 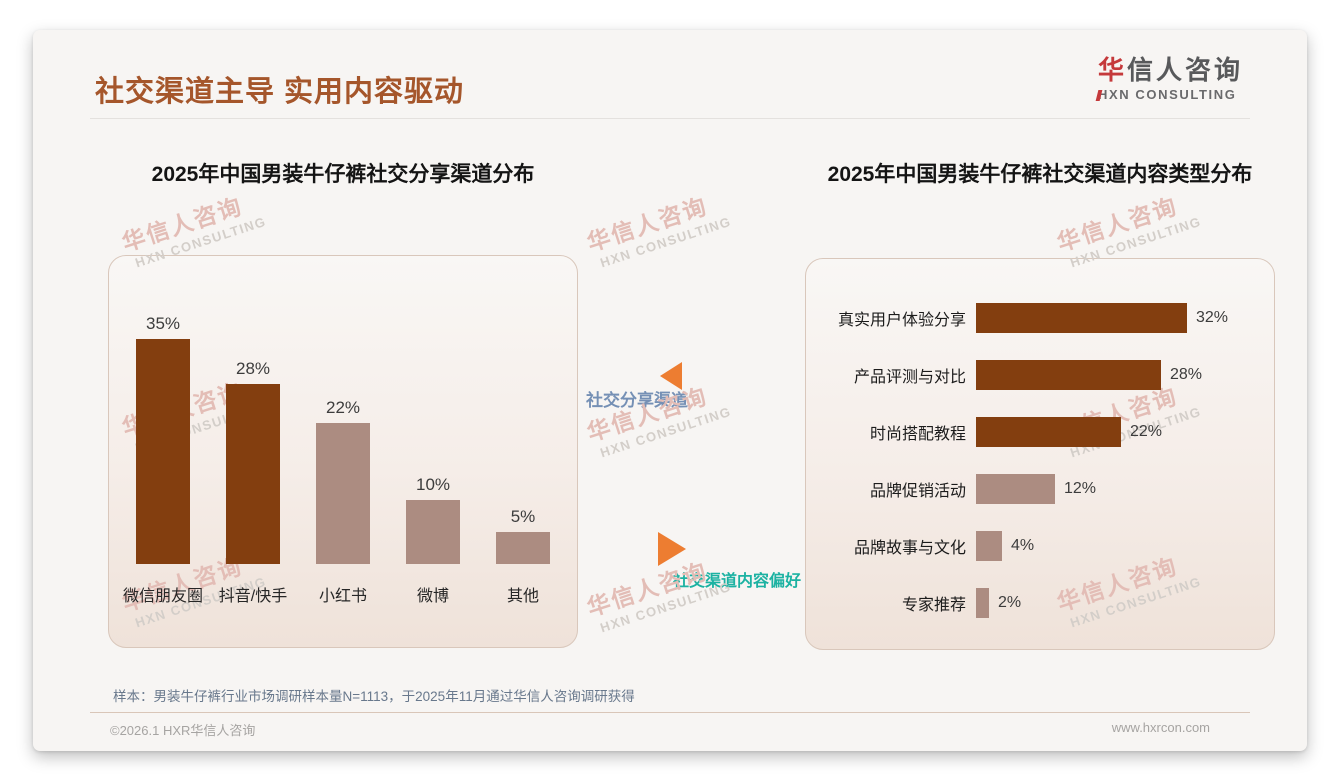 I want to click on bar-column: 10%, so click(x=433, y=519).